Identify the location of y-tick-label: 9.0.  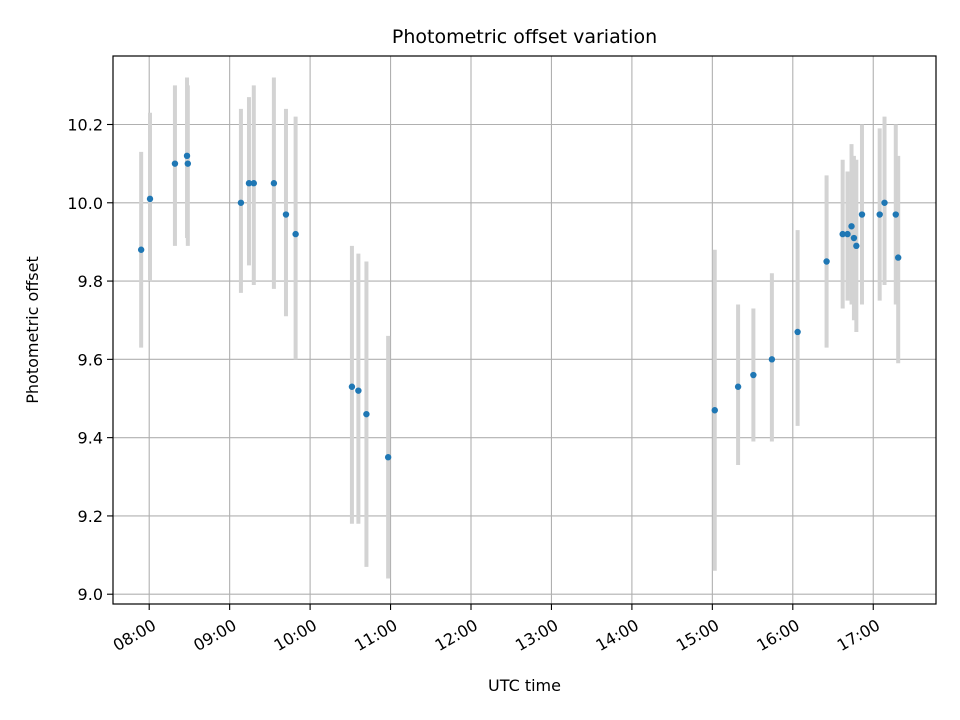
(90, 594).